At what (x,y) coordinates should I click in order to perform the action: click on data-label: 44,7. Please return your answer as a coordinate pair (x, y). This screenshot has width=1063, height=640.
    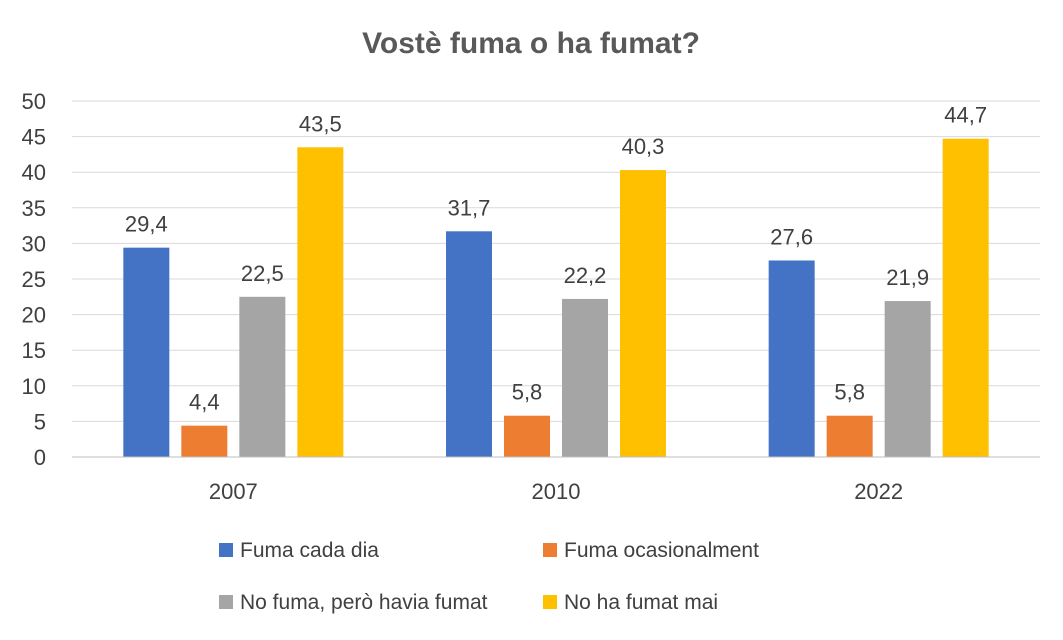
    Looking at the image, I should click on (965, 115).